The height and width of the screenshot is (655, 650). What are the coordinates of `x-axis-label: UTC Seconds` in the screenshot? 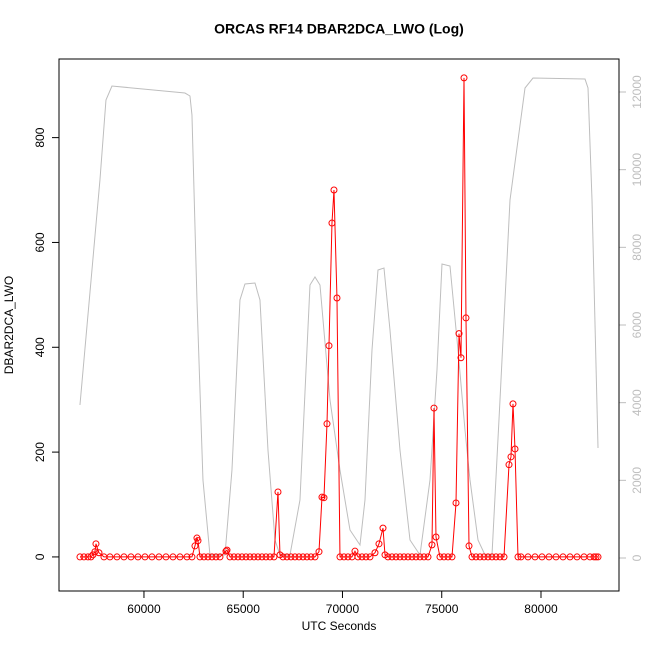 It's located at (339, 626).